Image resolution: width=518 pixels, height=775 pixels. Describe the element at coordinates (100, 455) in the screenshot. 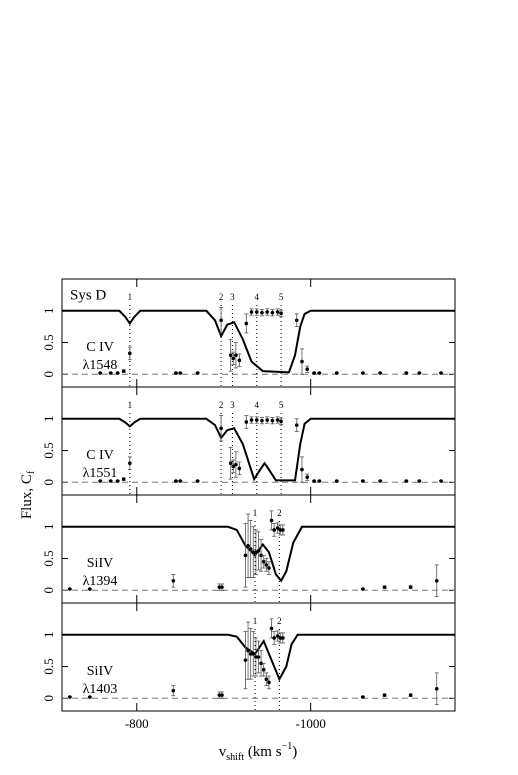

I see `ion-label: C IV` at that location.